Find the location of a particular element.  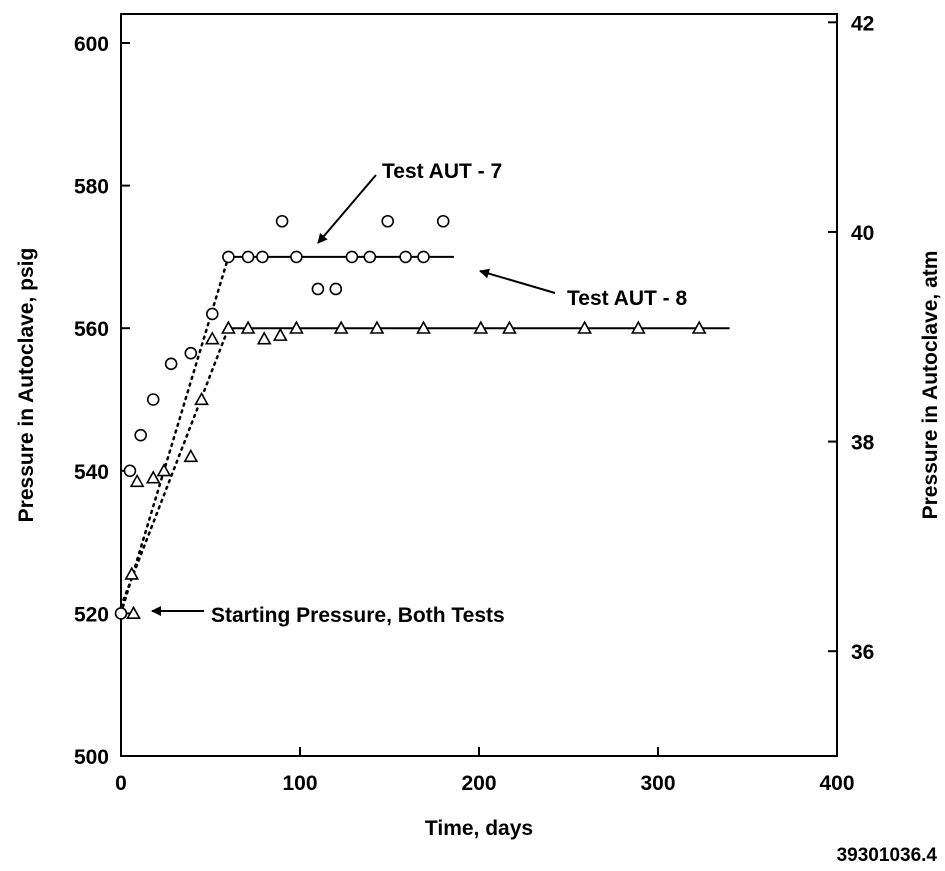

annotation-aut7: Test AUT - 7 is located at coordinates (409, 202).